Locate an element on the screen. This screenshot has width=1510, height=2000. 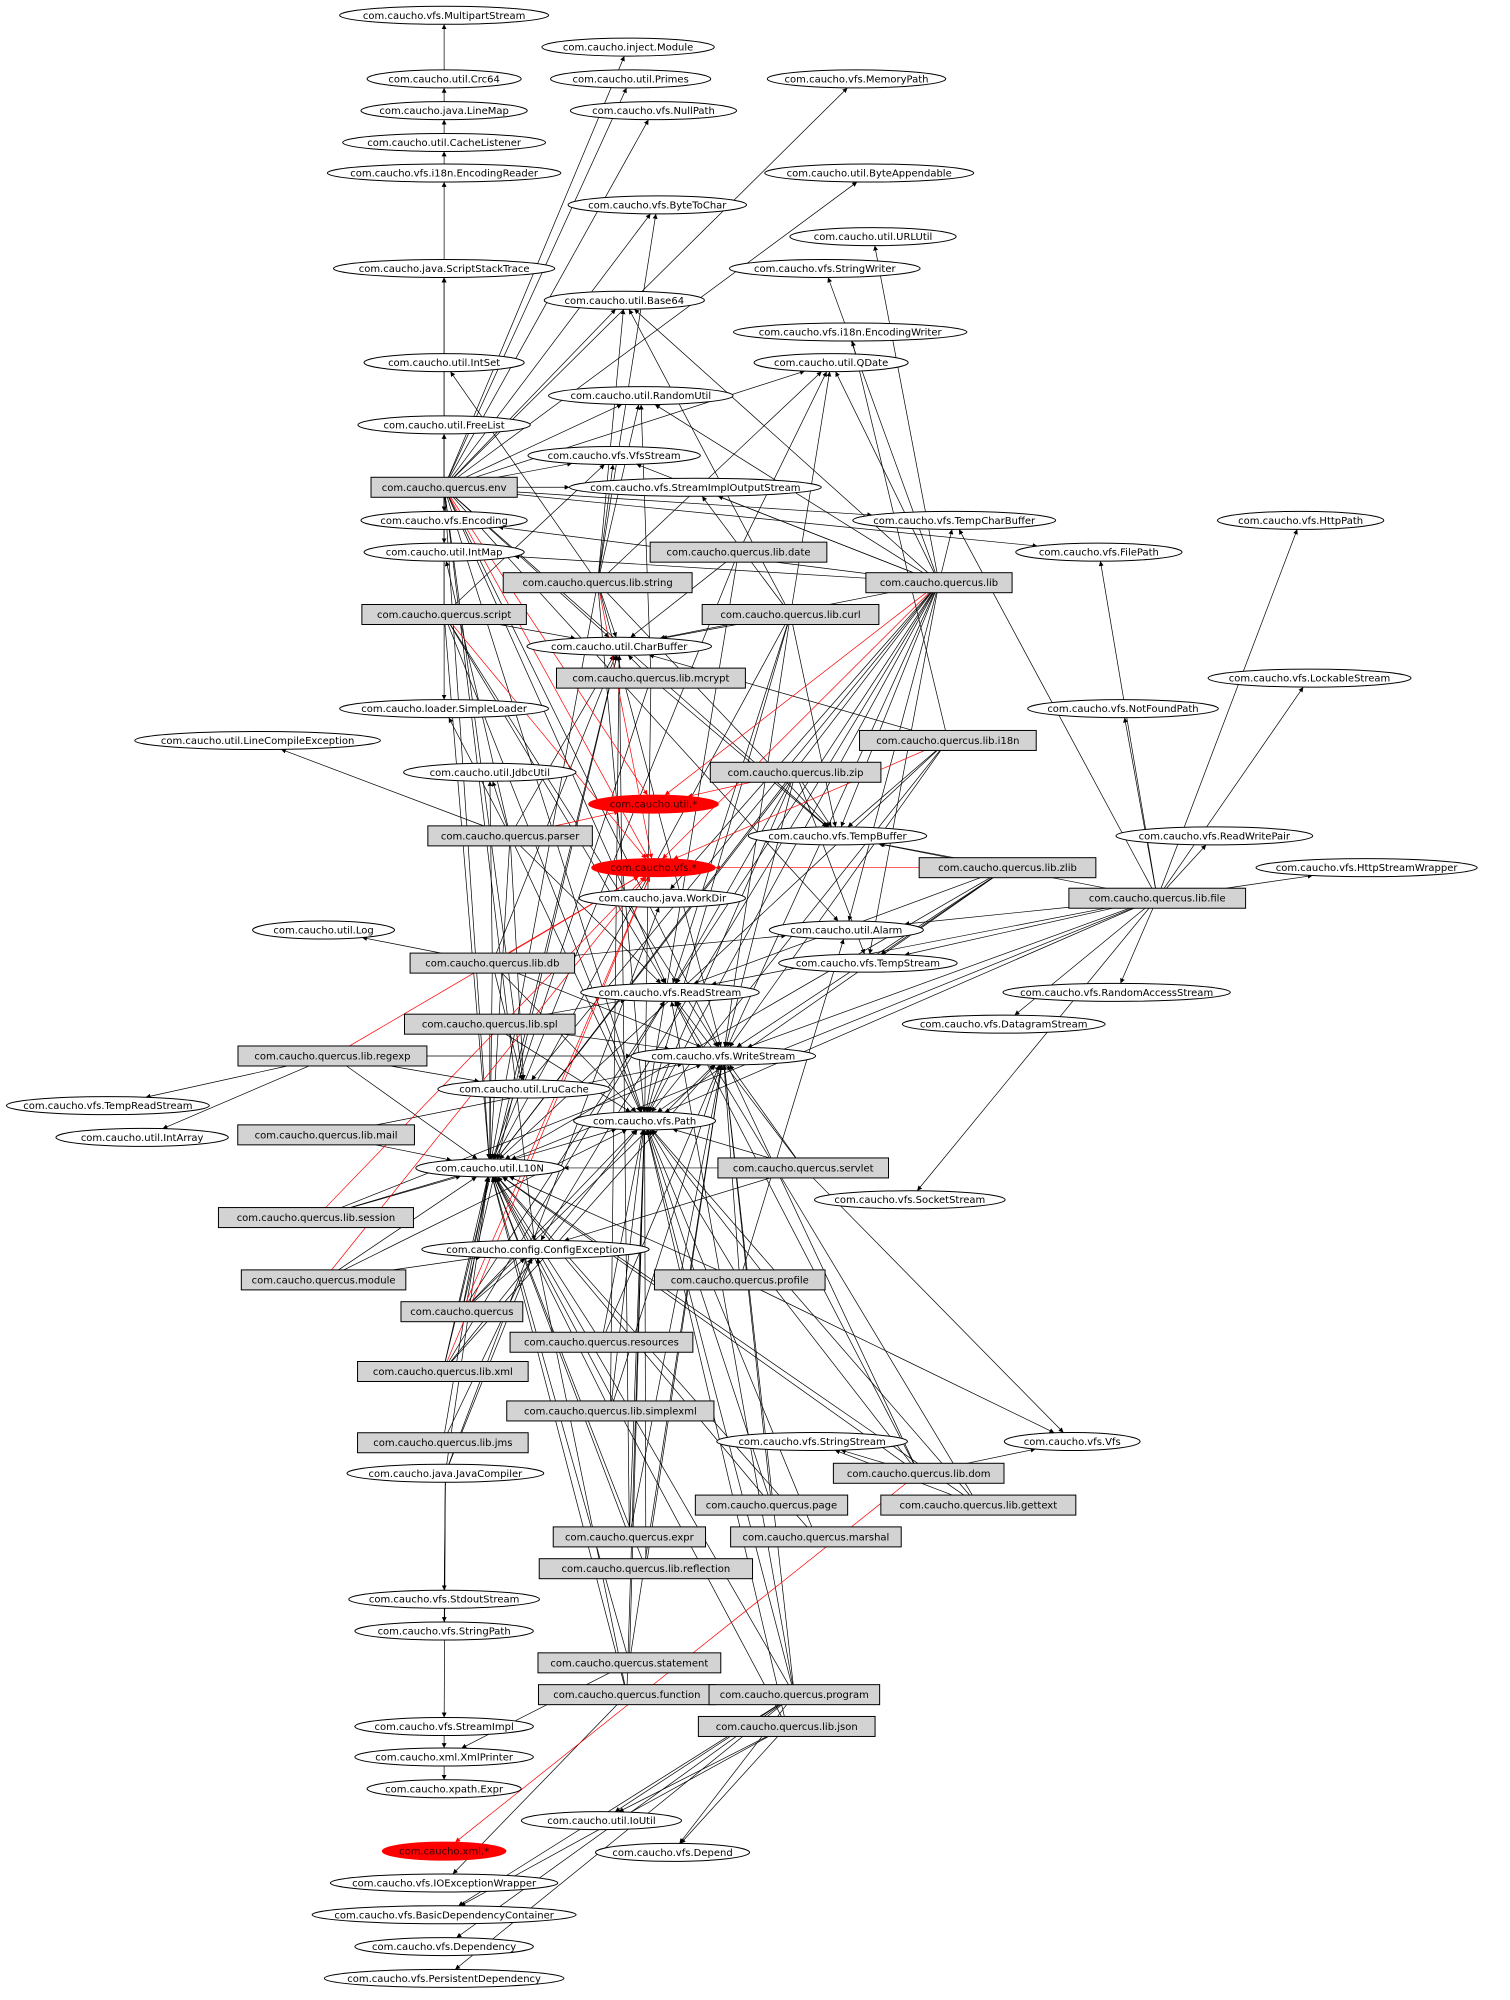
node-int-set: com.caucho.util.IntSet is located at coordinates (444, 363).